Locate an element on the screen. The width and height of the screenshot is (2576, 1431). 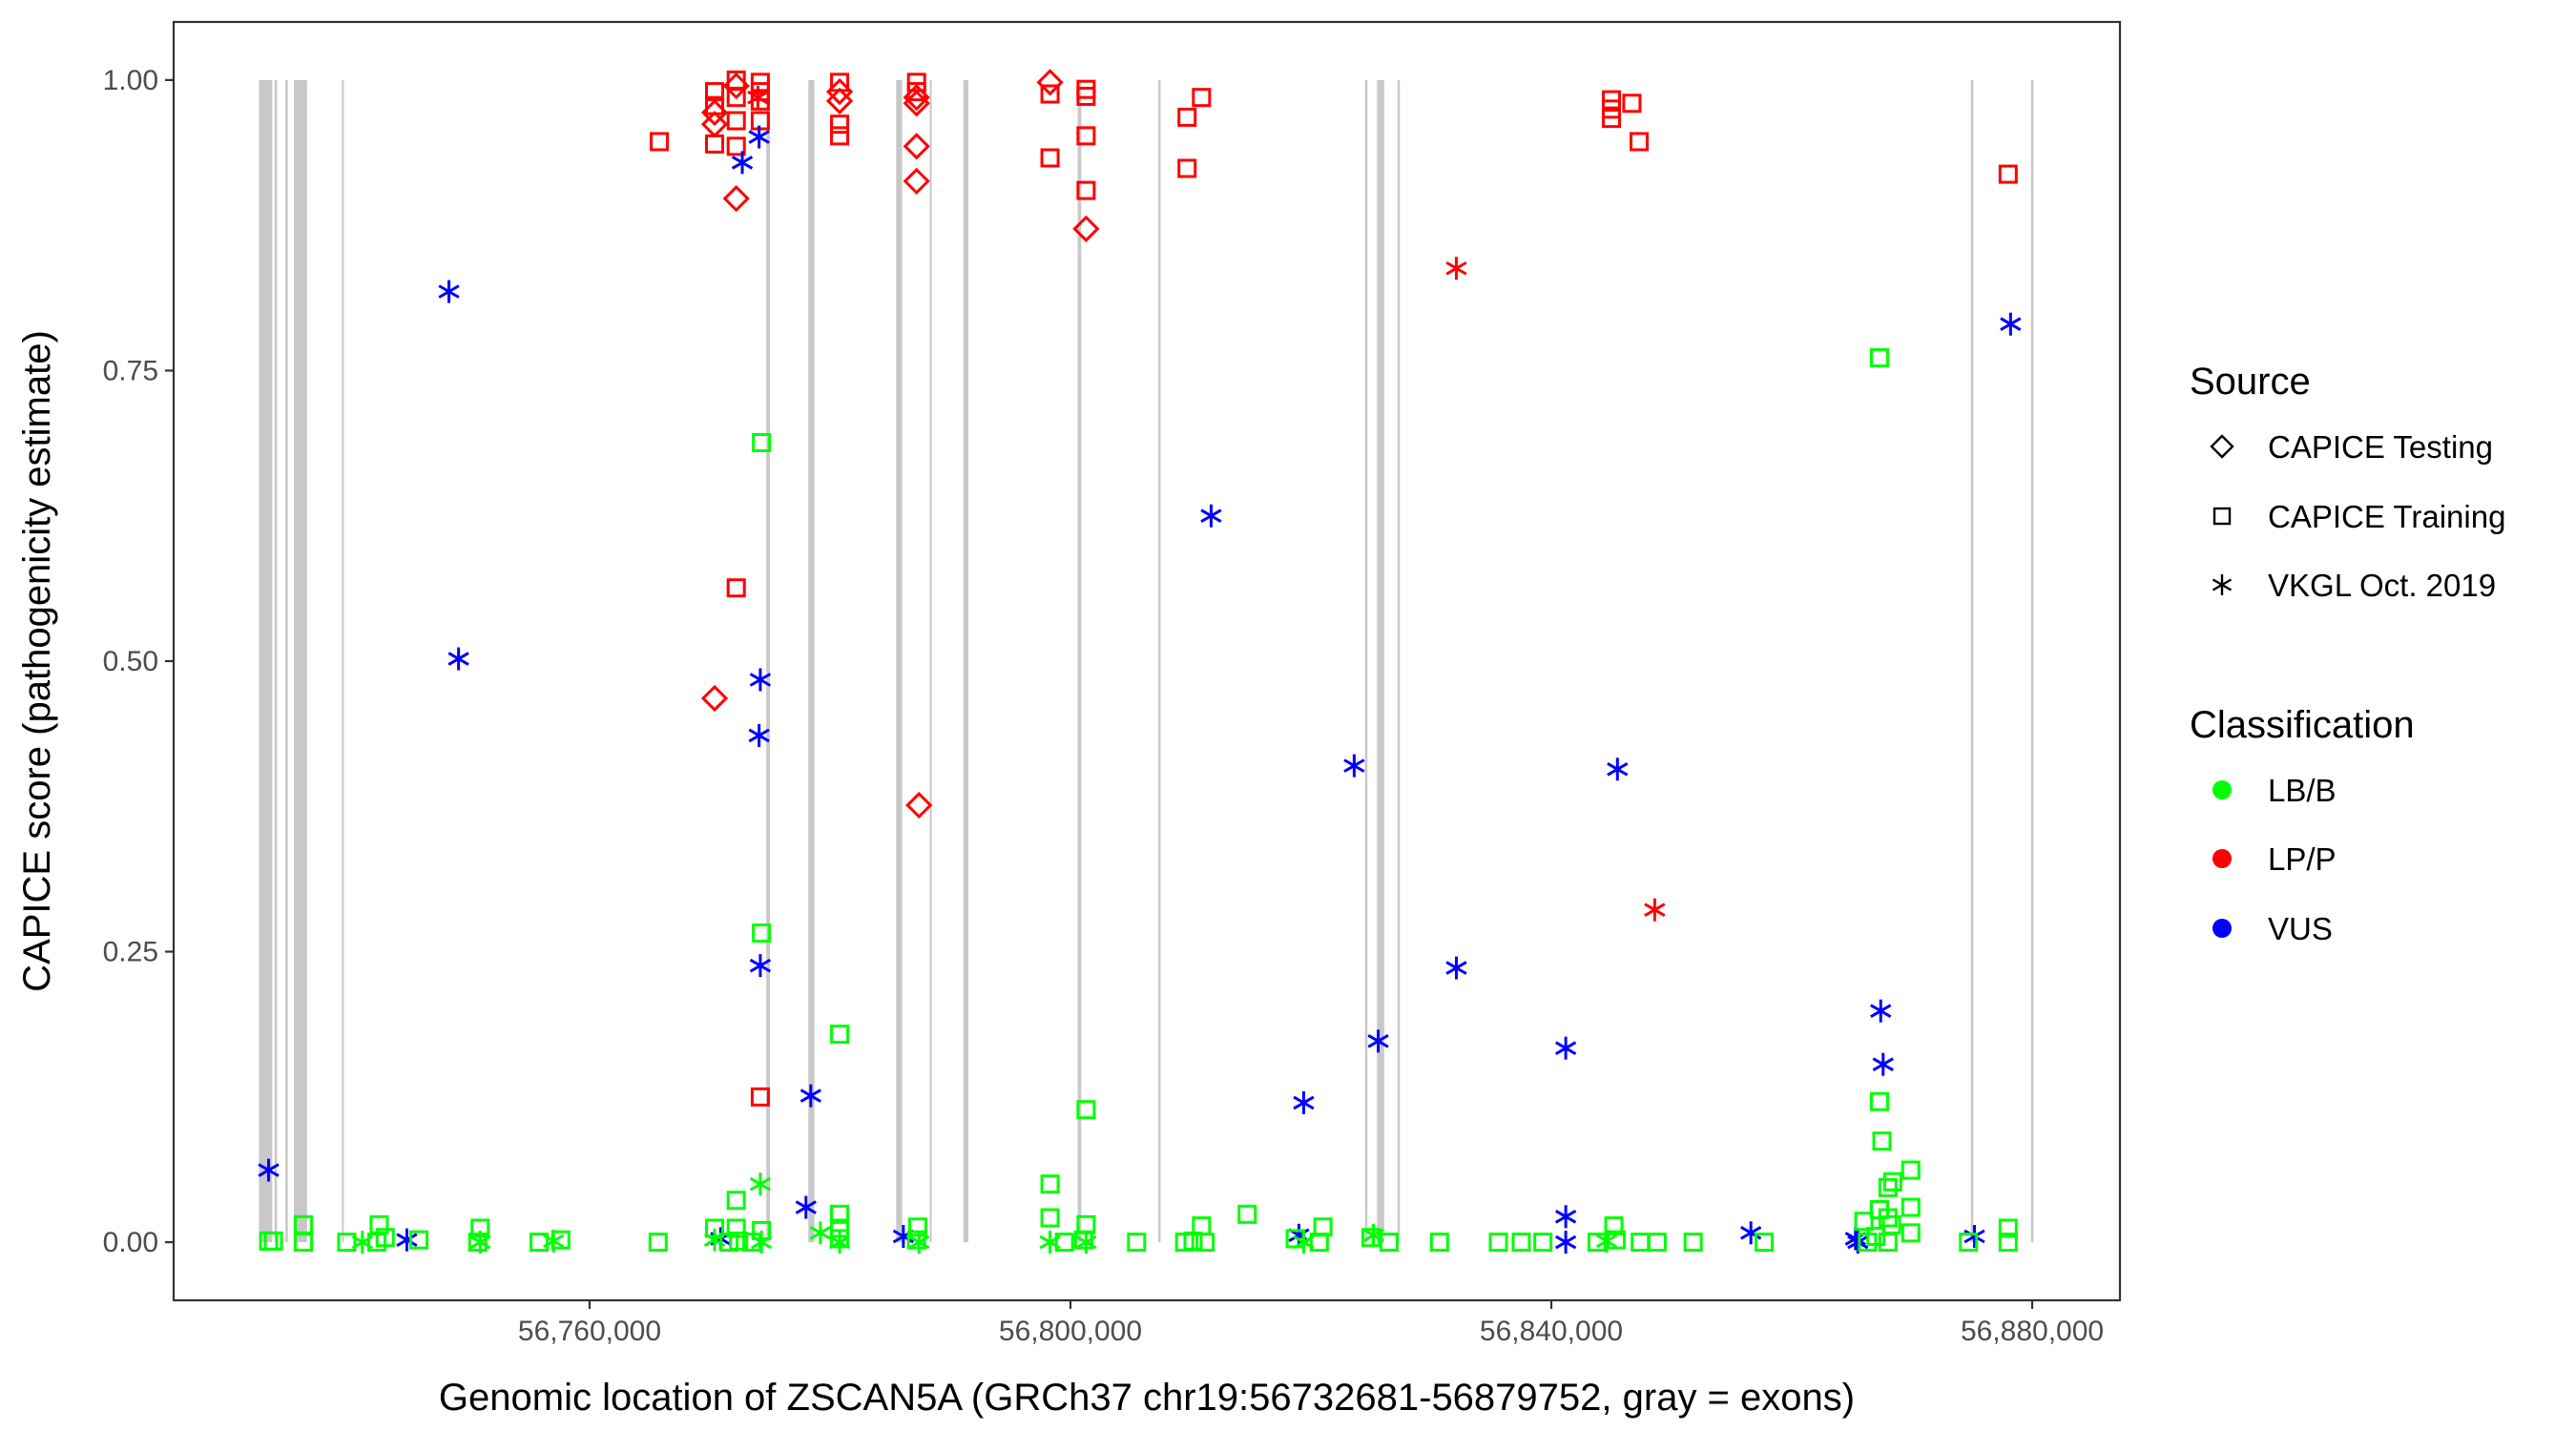
y-axis: 0.00 0.25 0.50 0.75 1.00 is located at coordinates (138, 661).